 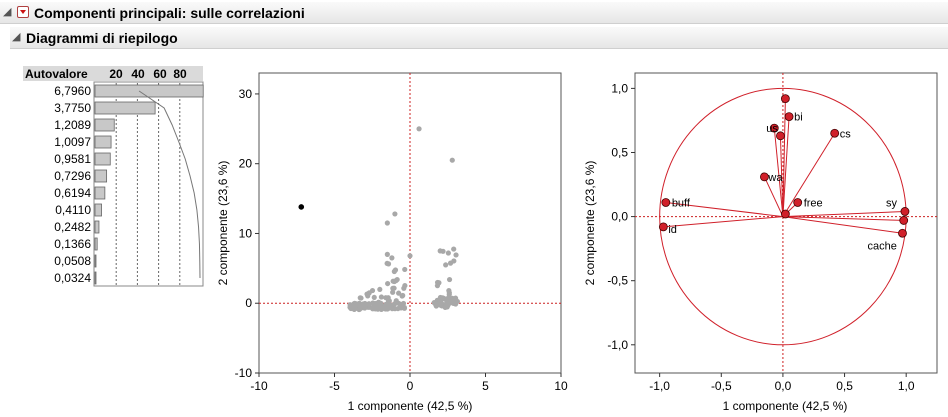 I want to click on loading-x-tick-label: -0,5, so click(x=721, y=386).